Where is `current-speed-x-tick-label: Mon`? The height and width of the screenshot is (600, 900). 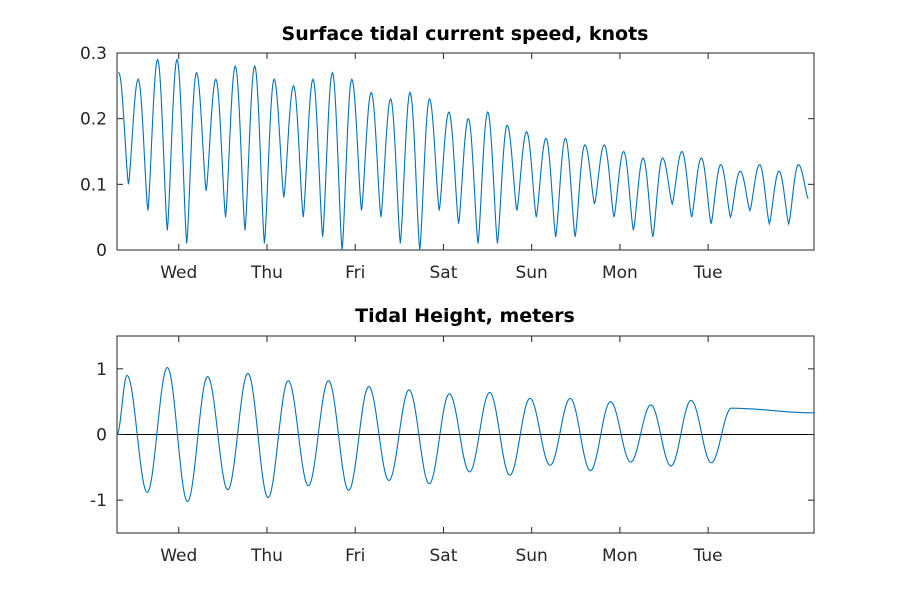
current-speed-x-tick-label: Mon is located at coordinates (620, 273).